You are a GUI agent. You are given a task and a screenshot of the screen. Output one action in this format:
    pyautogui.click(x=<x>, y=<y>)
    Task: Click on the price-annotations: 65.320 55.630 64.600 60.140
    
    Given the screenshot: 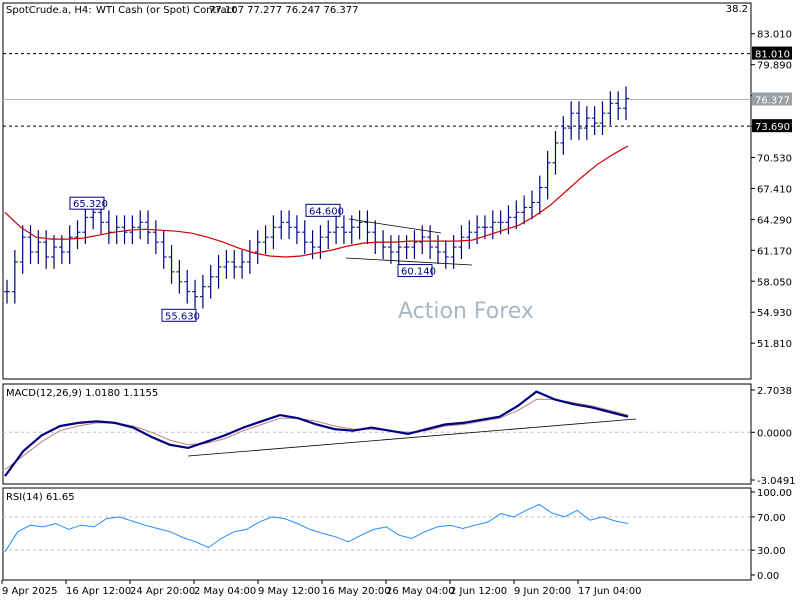 What is the action you would take?
    pyautogui.click(x=252, y=259)
    